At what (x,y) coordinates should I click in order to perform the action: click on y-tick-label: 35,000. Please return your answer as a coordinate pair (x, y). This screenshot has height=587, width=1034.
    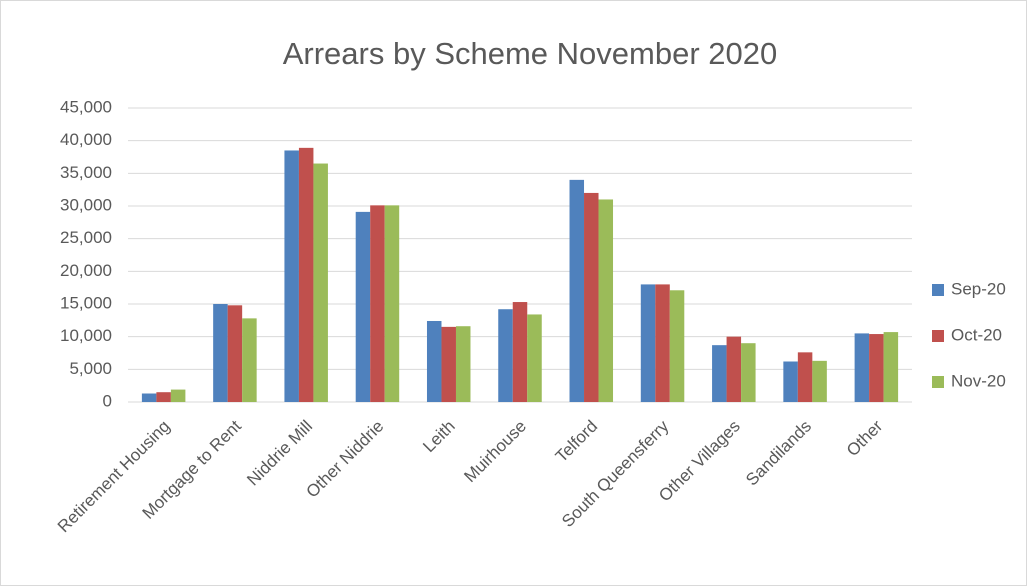
    Looking at the image, I should click on (86, 172).